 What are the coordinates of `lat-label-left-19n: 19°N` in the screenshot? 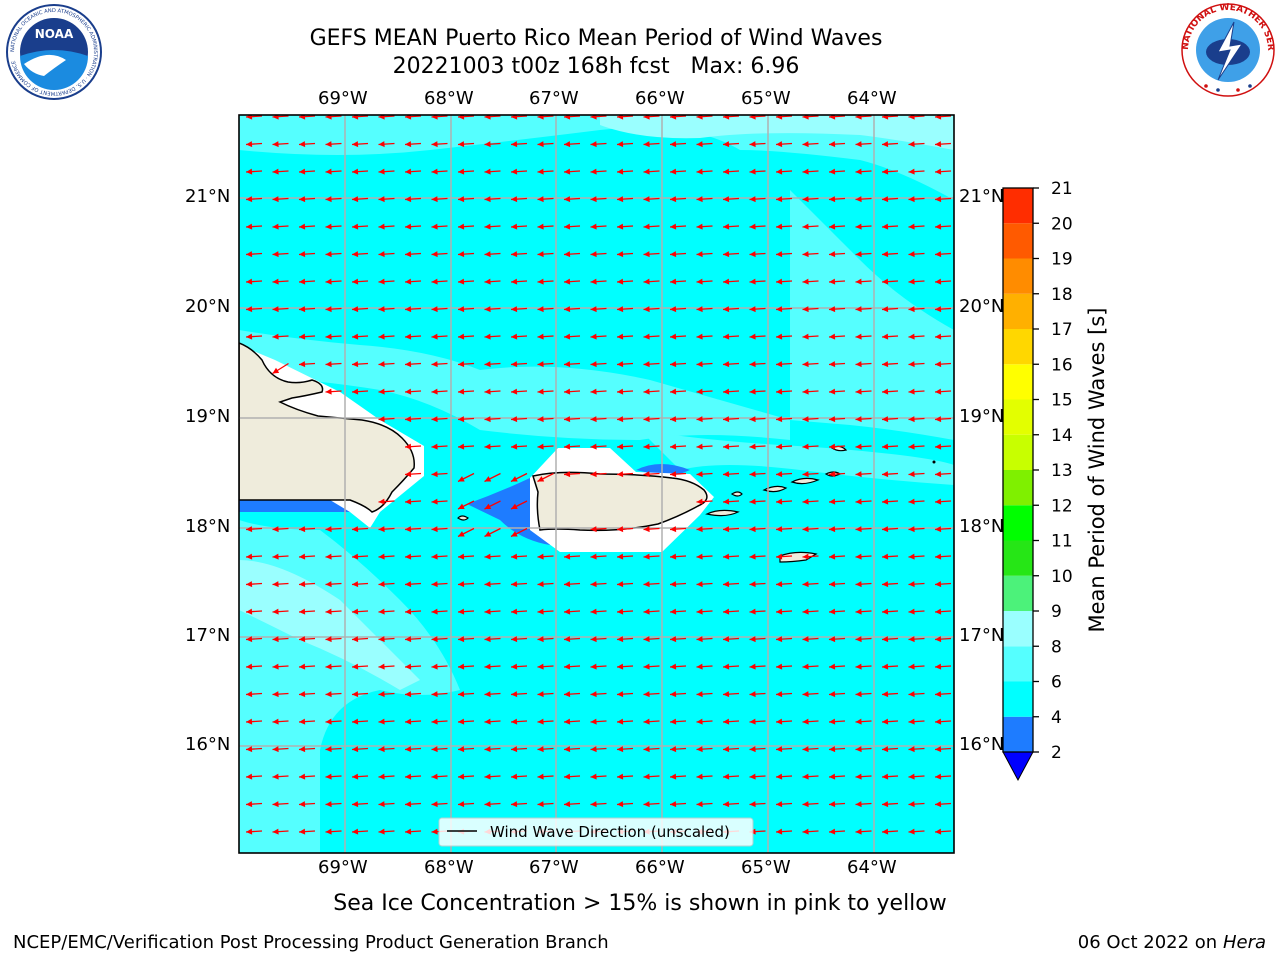 It's located at (208, 416).